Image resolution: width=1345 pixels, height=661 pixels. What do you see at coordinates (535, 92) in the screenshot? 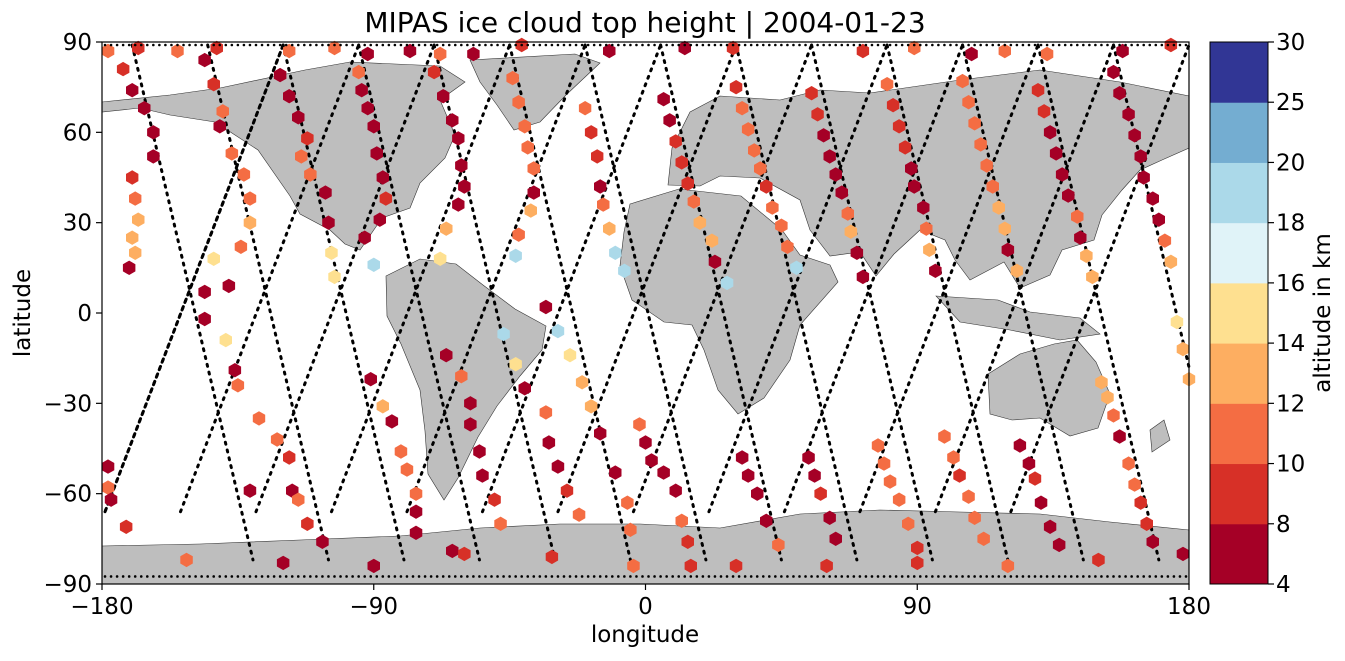
I see `greenland-land` at bounding box center [535, 92].